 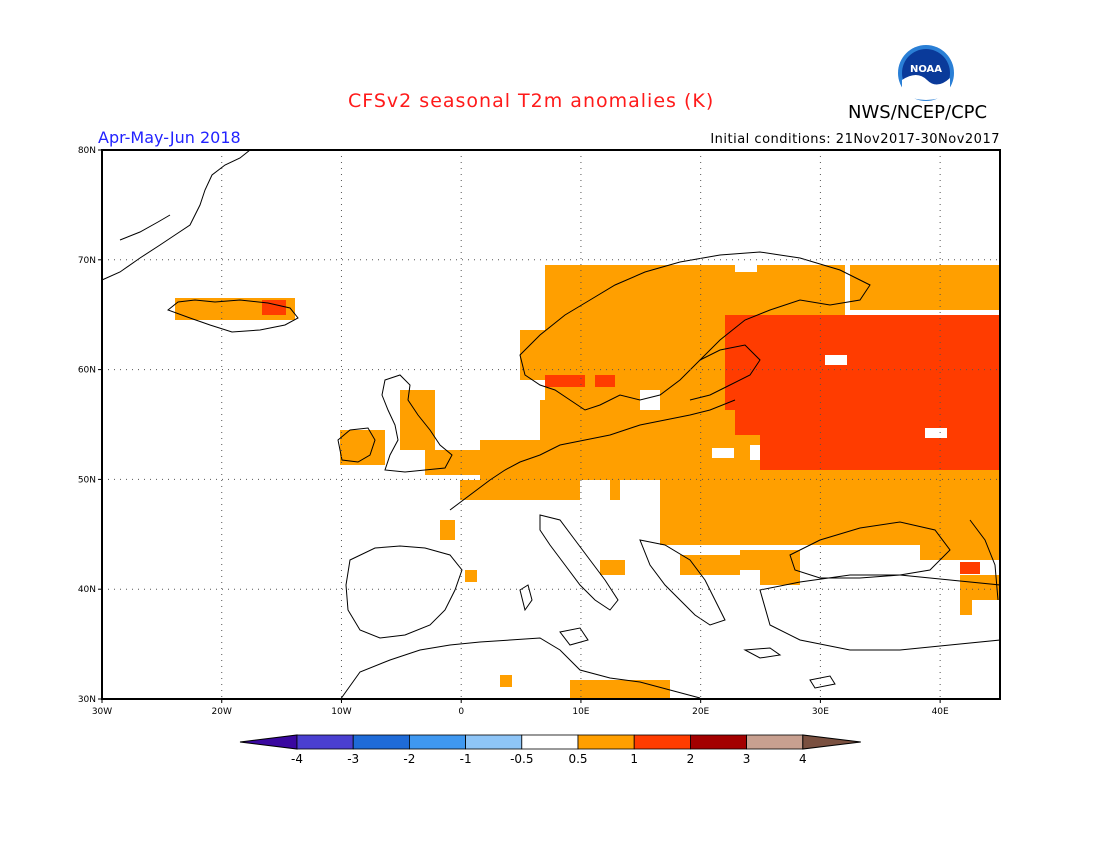 What do you see at coordinates (918, 112) in the screenshot?
I see `organization-label: NWS/NCEP/CPC` at bounding box center [918, 112].